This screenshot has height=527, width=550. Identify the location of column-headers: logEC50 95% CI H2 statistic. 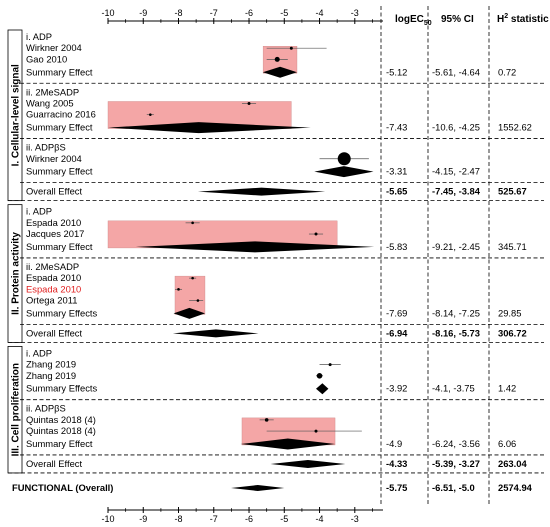
(472, 20).